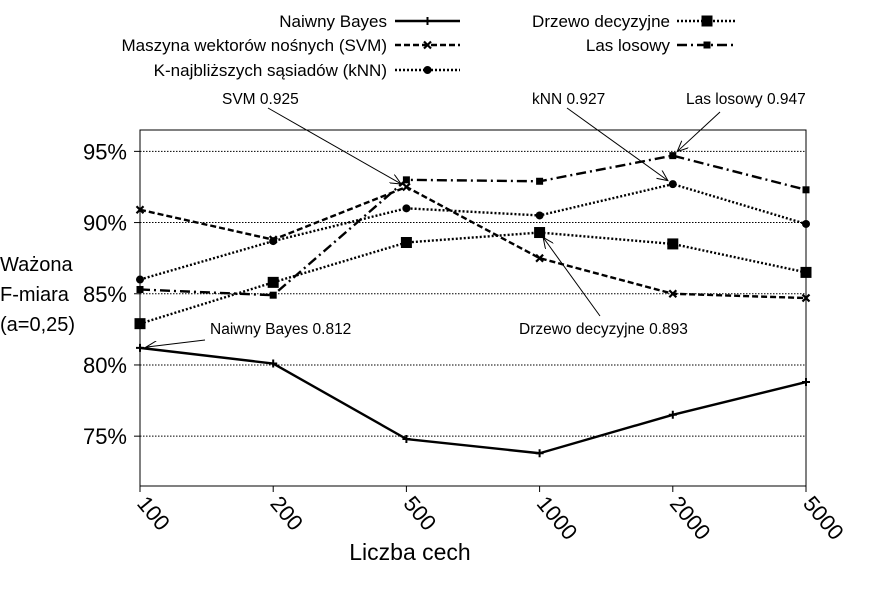  What do you see at coordinates (603, 287) in the screenshot?
I see `annotation: Drzewo decyzyjne 0.893` at bounding box center [603, 287].